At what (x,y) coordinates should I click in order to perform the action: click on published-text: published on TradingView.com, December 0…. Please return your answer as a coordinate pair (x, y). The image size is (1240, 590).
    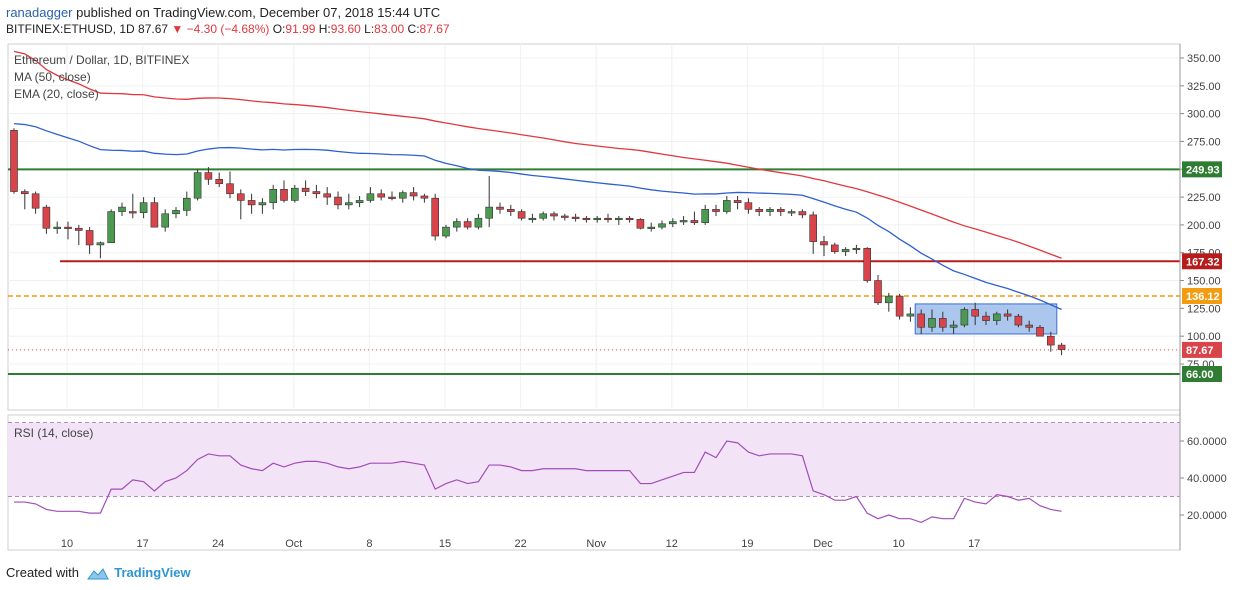
    Looking at the image, I should click on (258, 12).